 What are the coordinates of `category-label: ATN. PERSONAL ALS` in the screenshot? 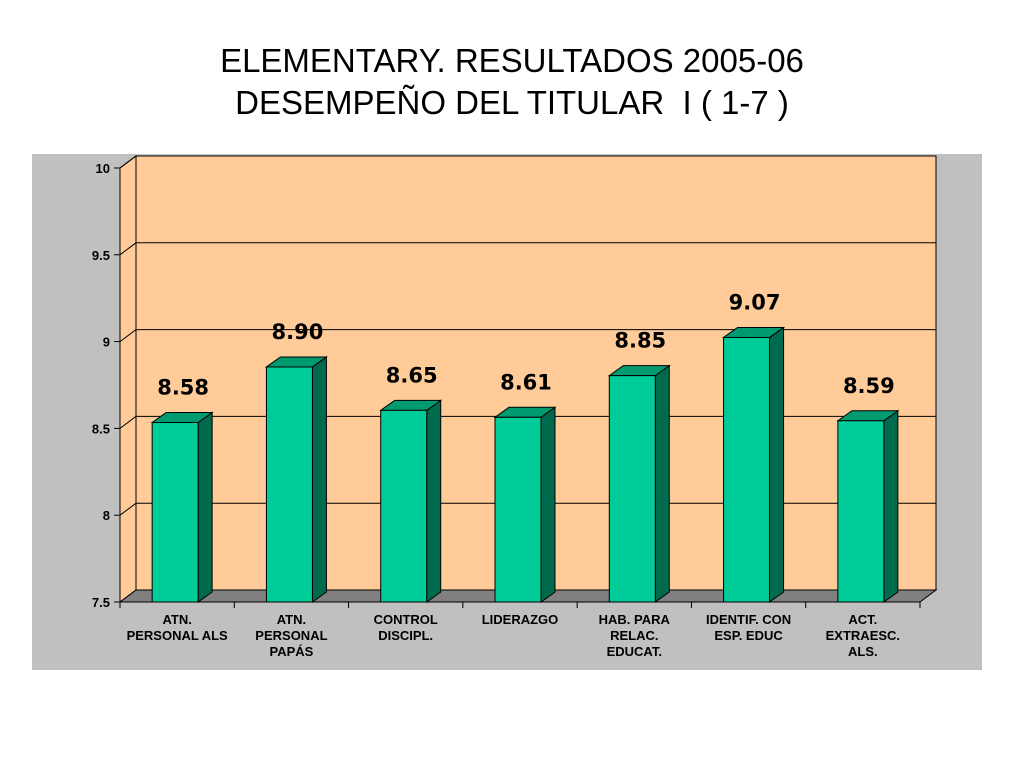 It's located at (177, 627).